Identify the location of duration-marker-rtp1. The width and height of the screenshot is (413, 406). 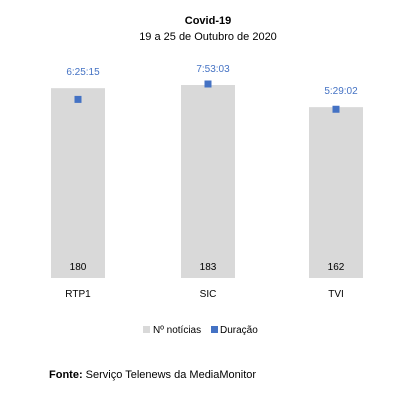
(78, 99).